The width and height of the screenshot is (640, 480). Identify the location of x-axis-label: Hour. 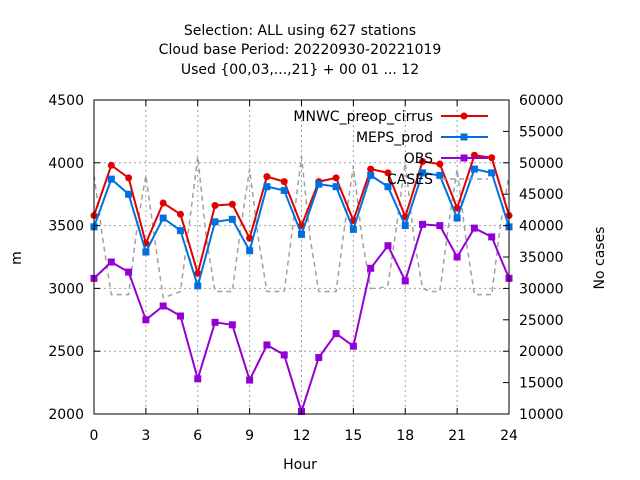
(300, 465).